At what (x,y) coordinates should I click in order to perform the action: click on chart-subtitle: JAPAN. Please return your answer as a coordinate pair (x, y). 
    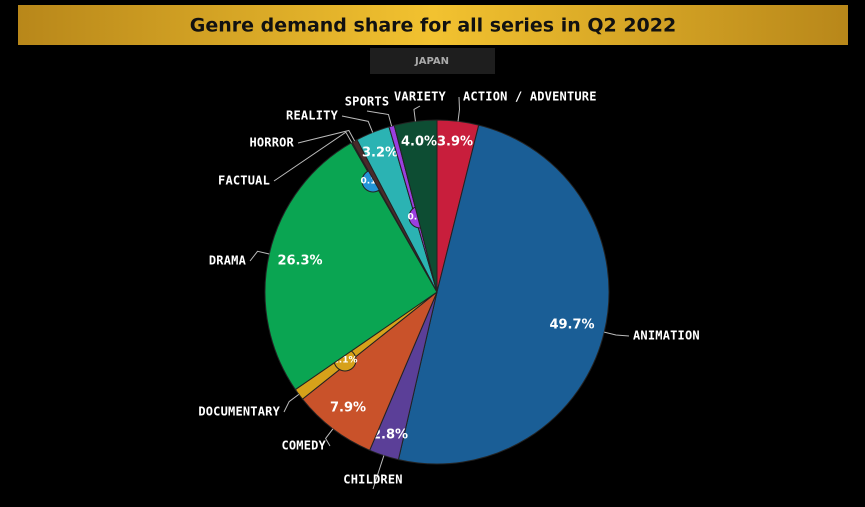
    Looking at the image, I should click on (431, 61).